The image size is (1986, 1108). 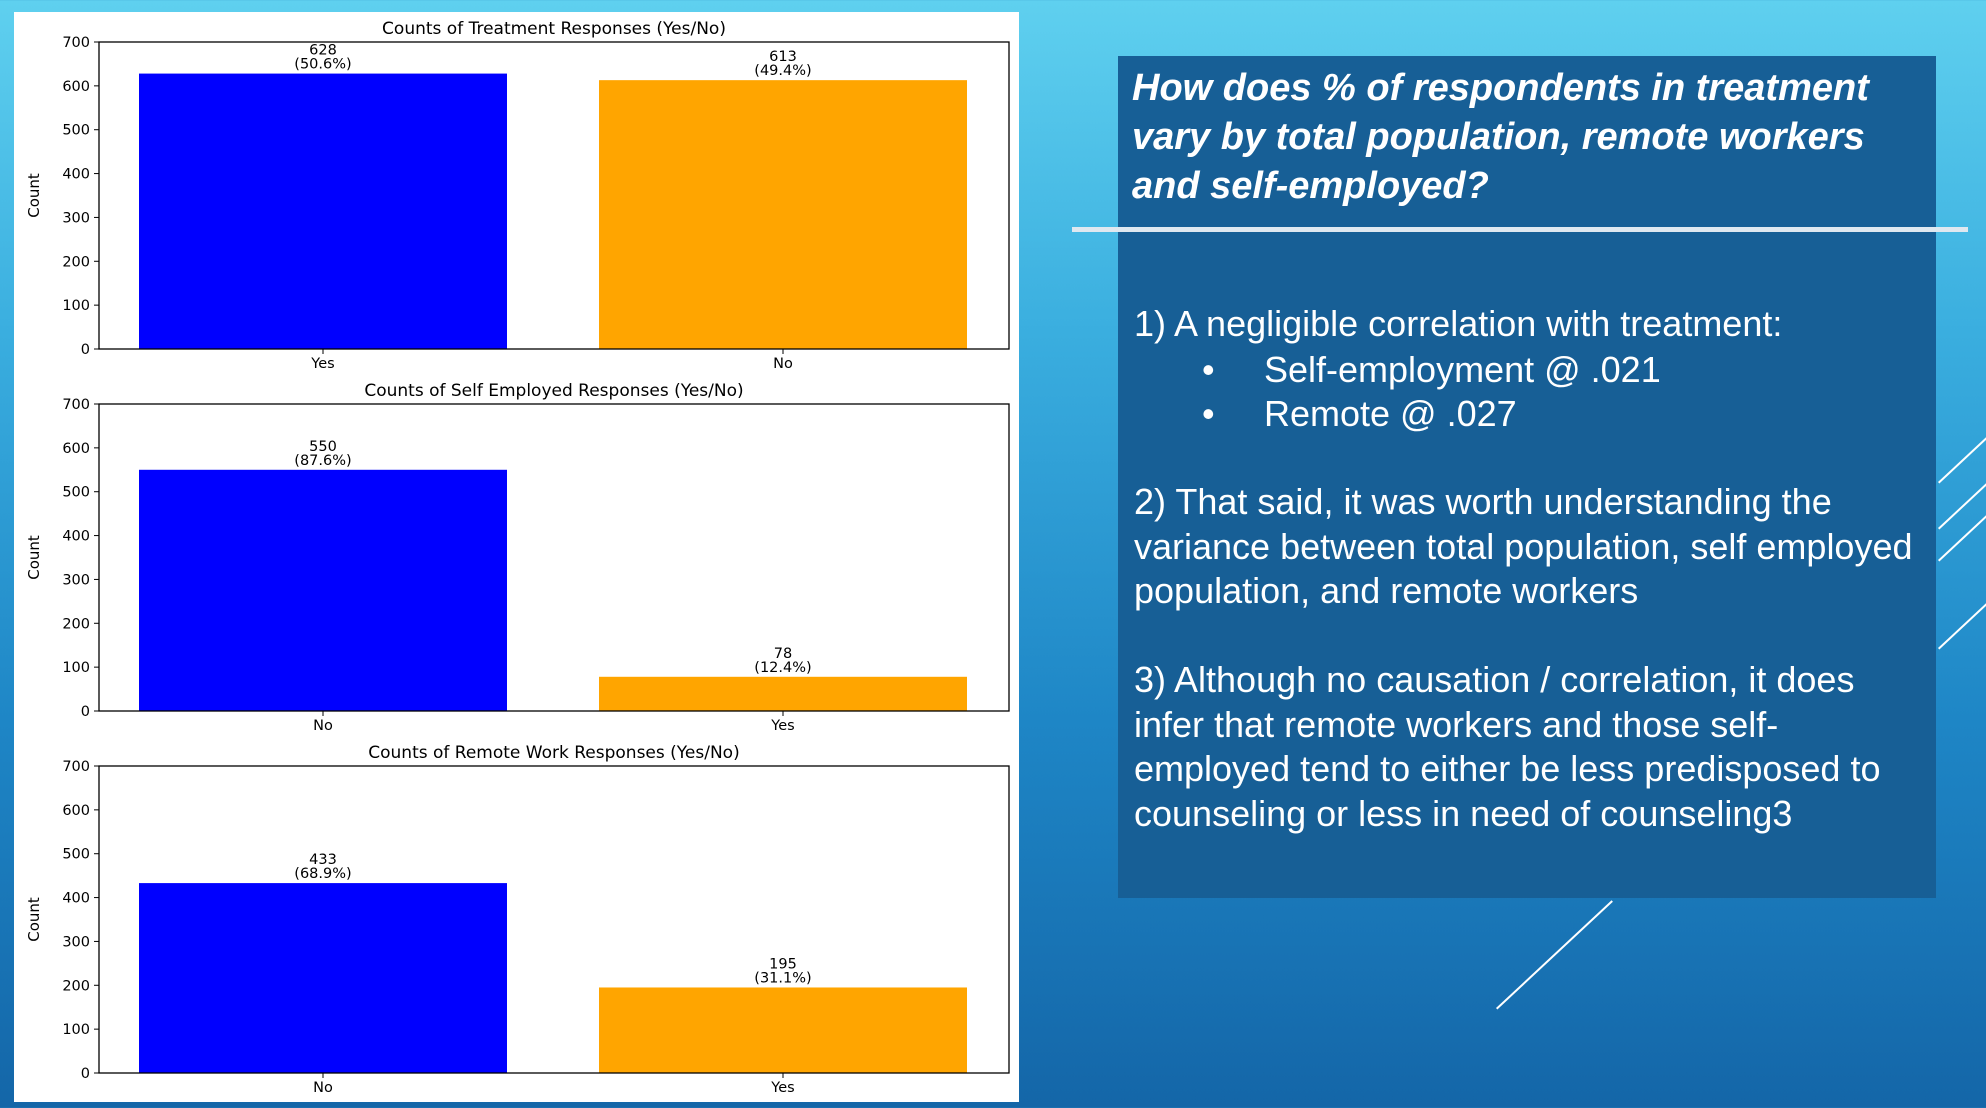 What do you see at coordinates (323, 860) in the screenshot?
I see `bar-value-label: 433` at bounding box center [323, 860].